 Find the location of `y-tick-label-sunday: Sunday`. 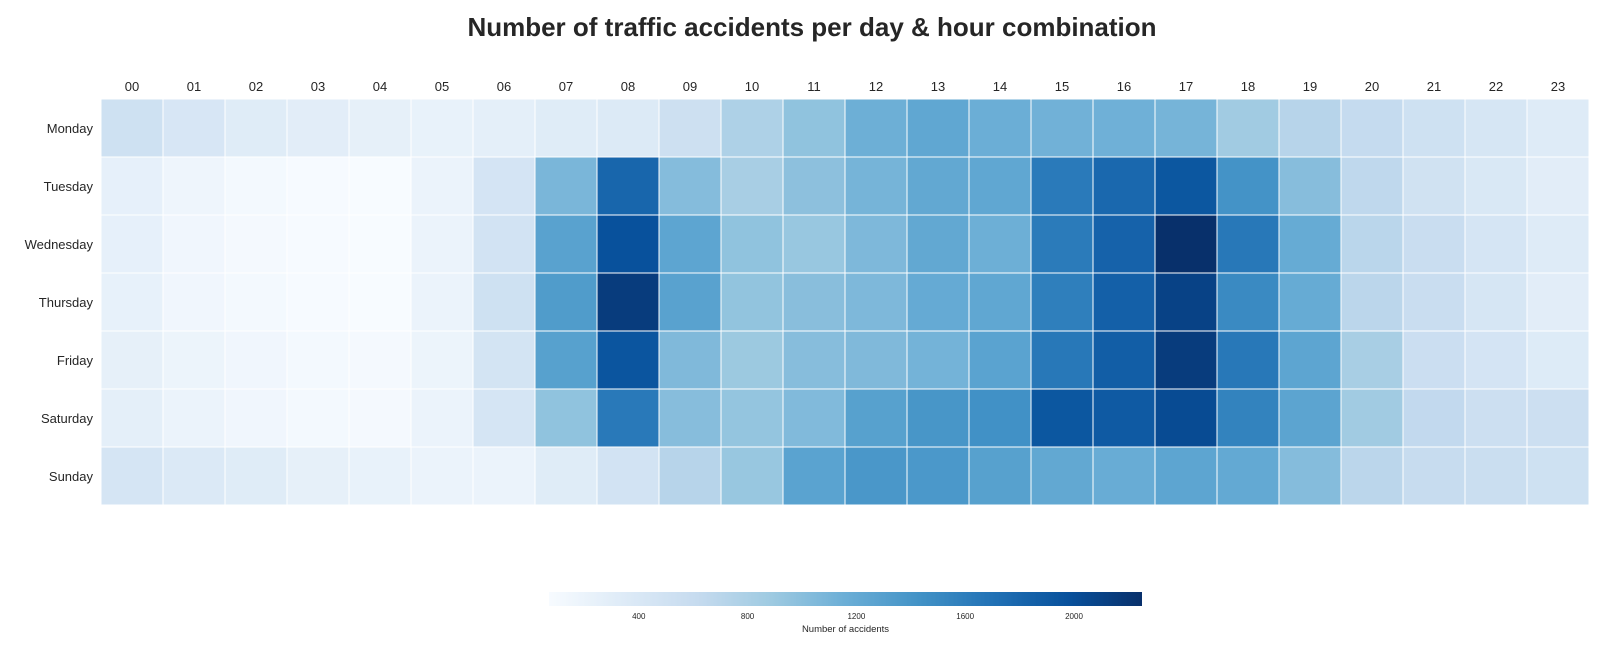

y-tick-label-sunday: Sunday is located at coordinates (71, 476).